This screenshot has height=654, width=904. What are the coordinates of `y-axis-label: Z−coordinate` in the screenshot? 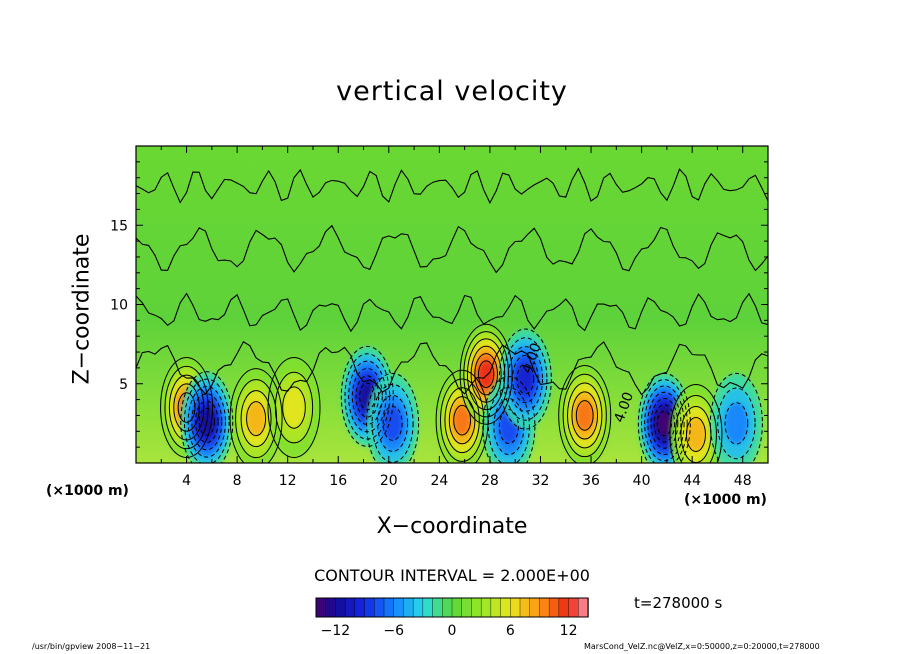 It's located at (82, 309).